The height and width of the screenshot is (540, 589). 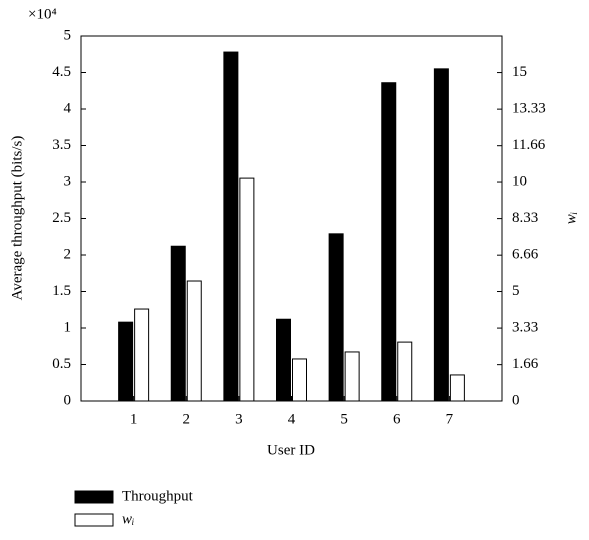 What do you see at coordinates (68, 181) in the screenshot?
I see `y-tick-label: 3` at bounding box center [68, 181].